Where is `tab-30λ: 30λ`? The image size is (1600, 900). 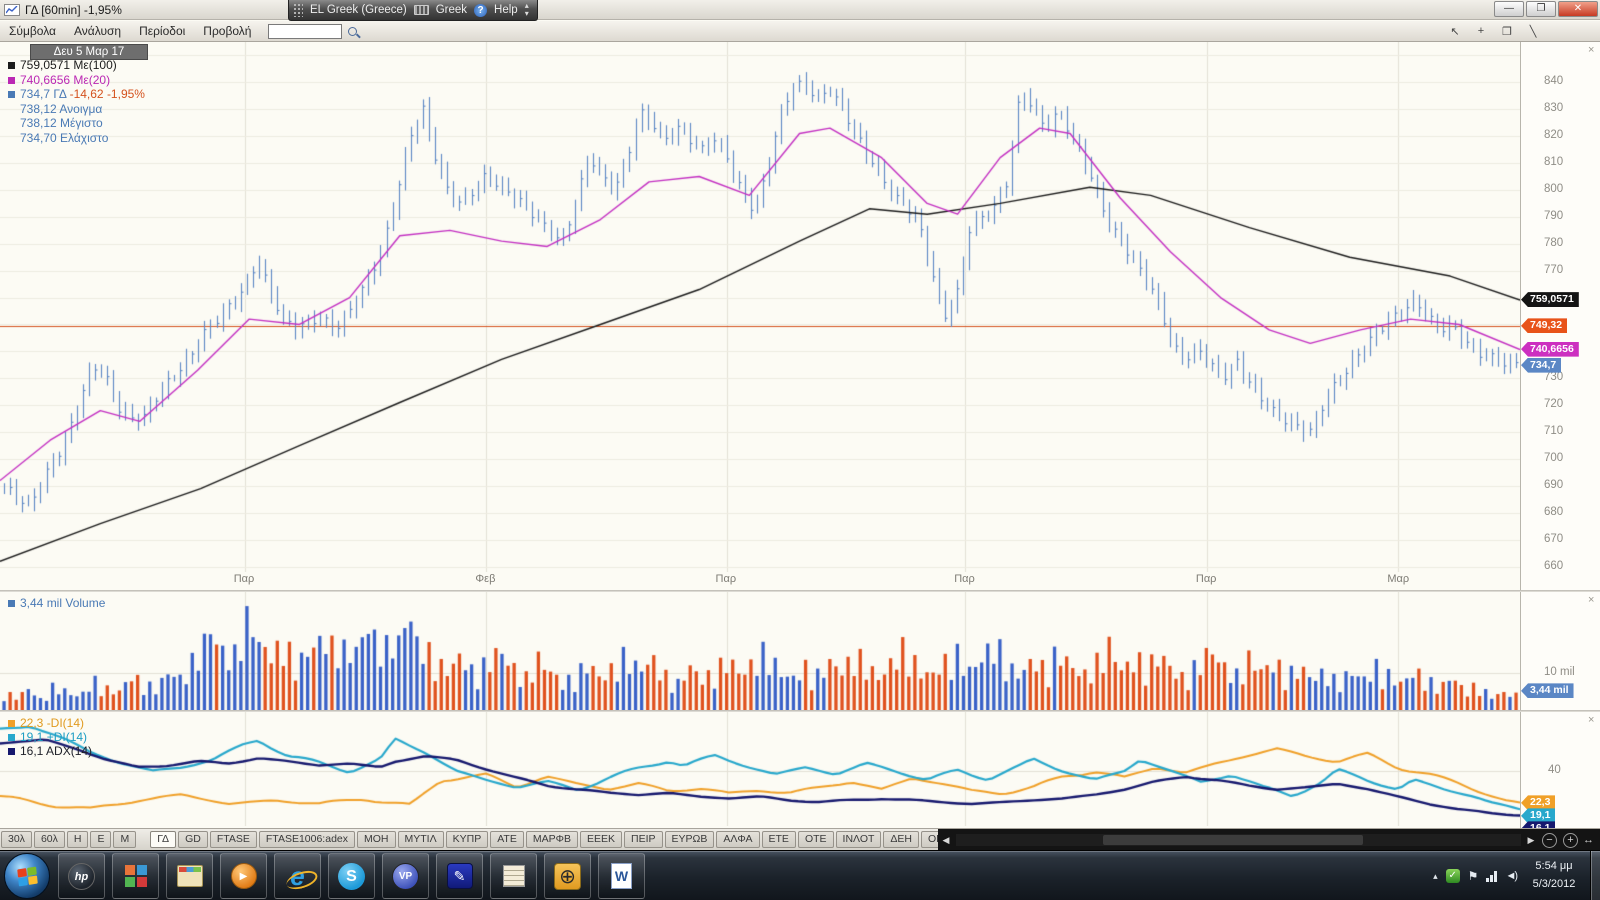
tab-30λ: 30λ is located at coordinates (16, 839).